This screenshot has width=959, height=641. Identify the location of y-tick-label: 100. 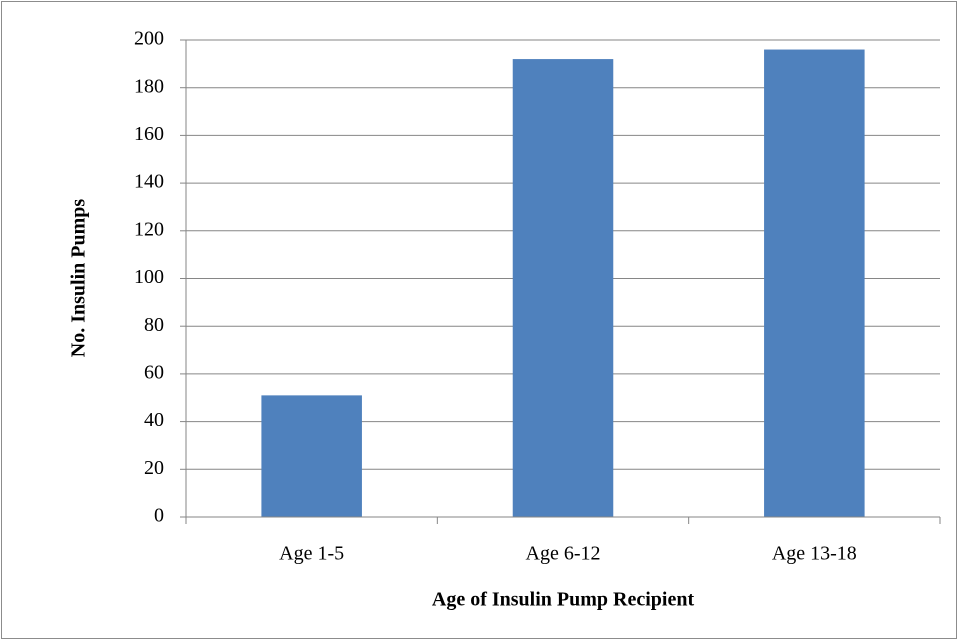
(149, 277).